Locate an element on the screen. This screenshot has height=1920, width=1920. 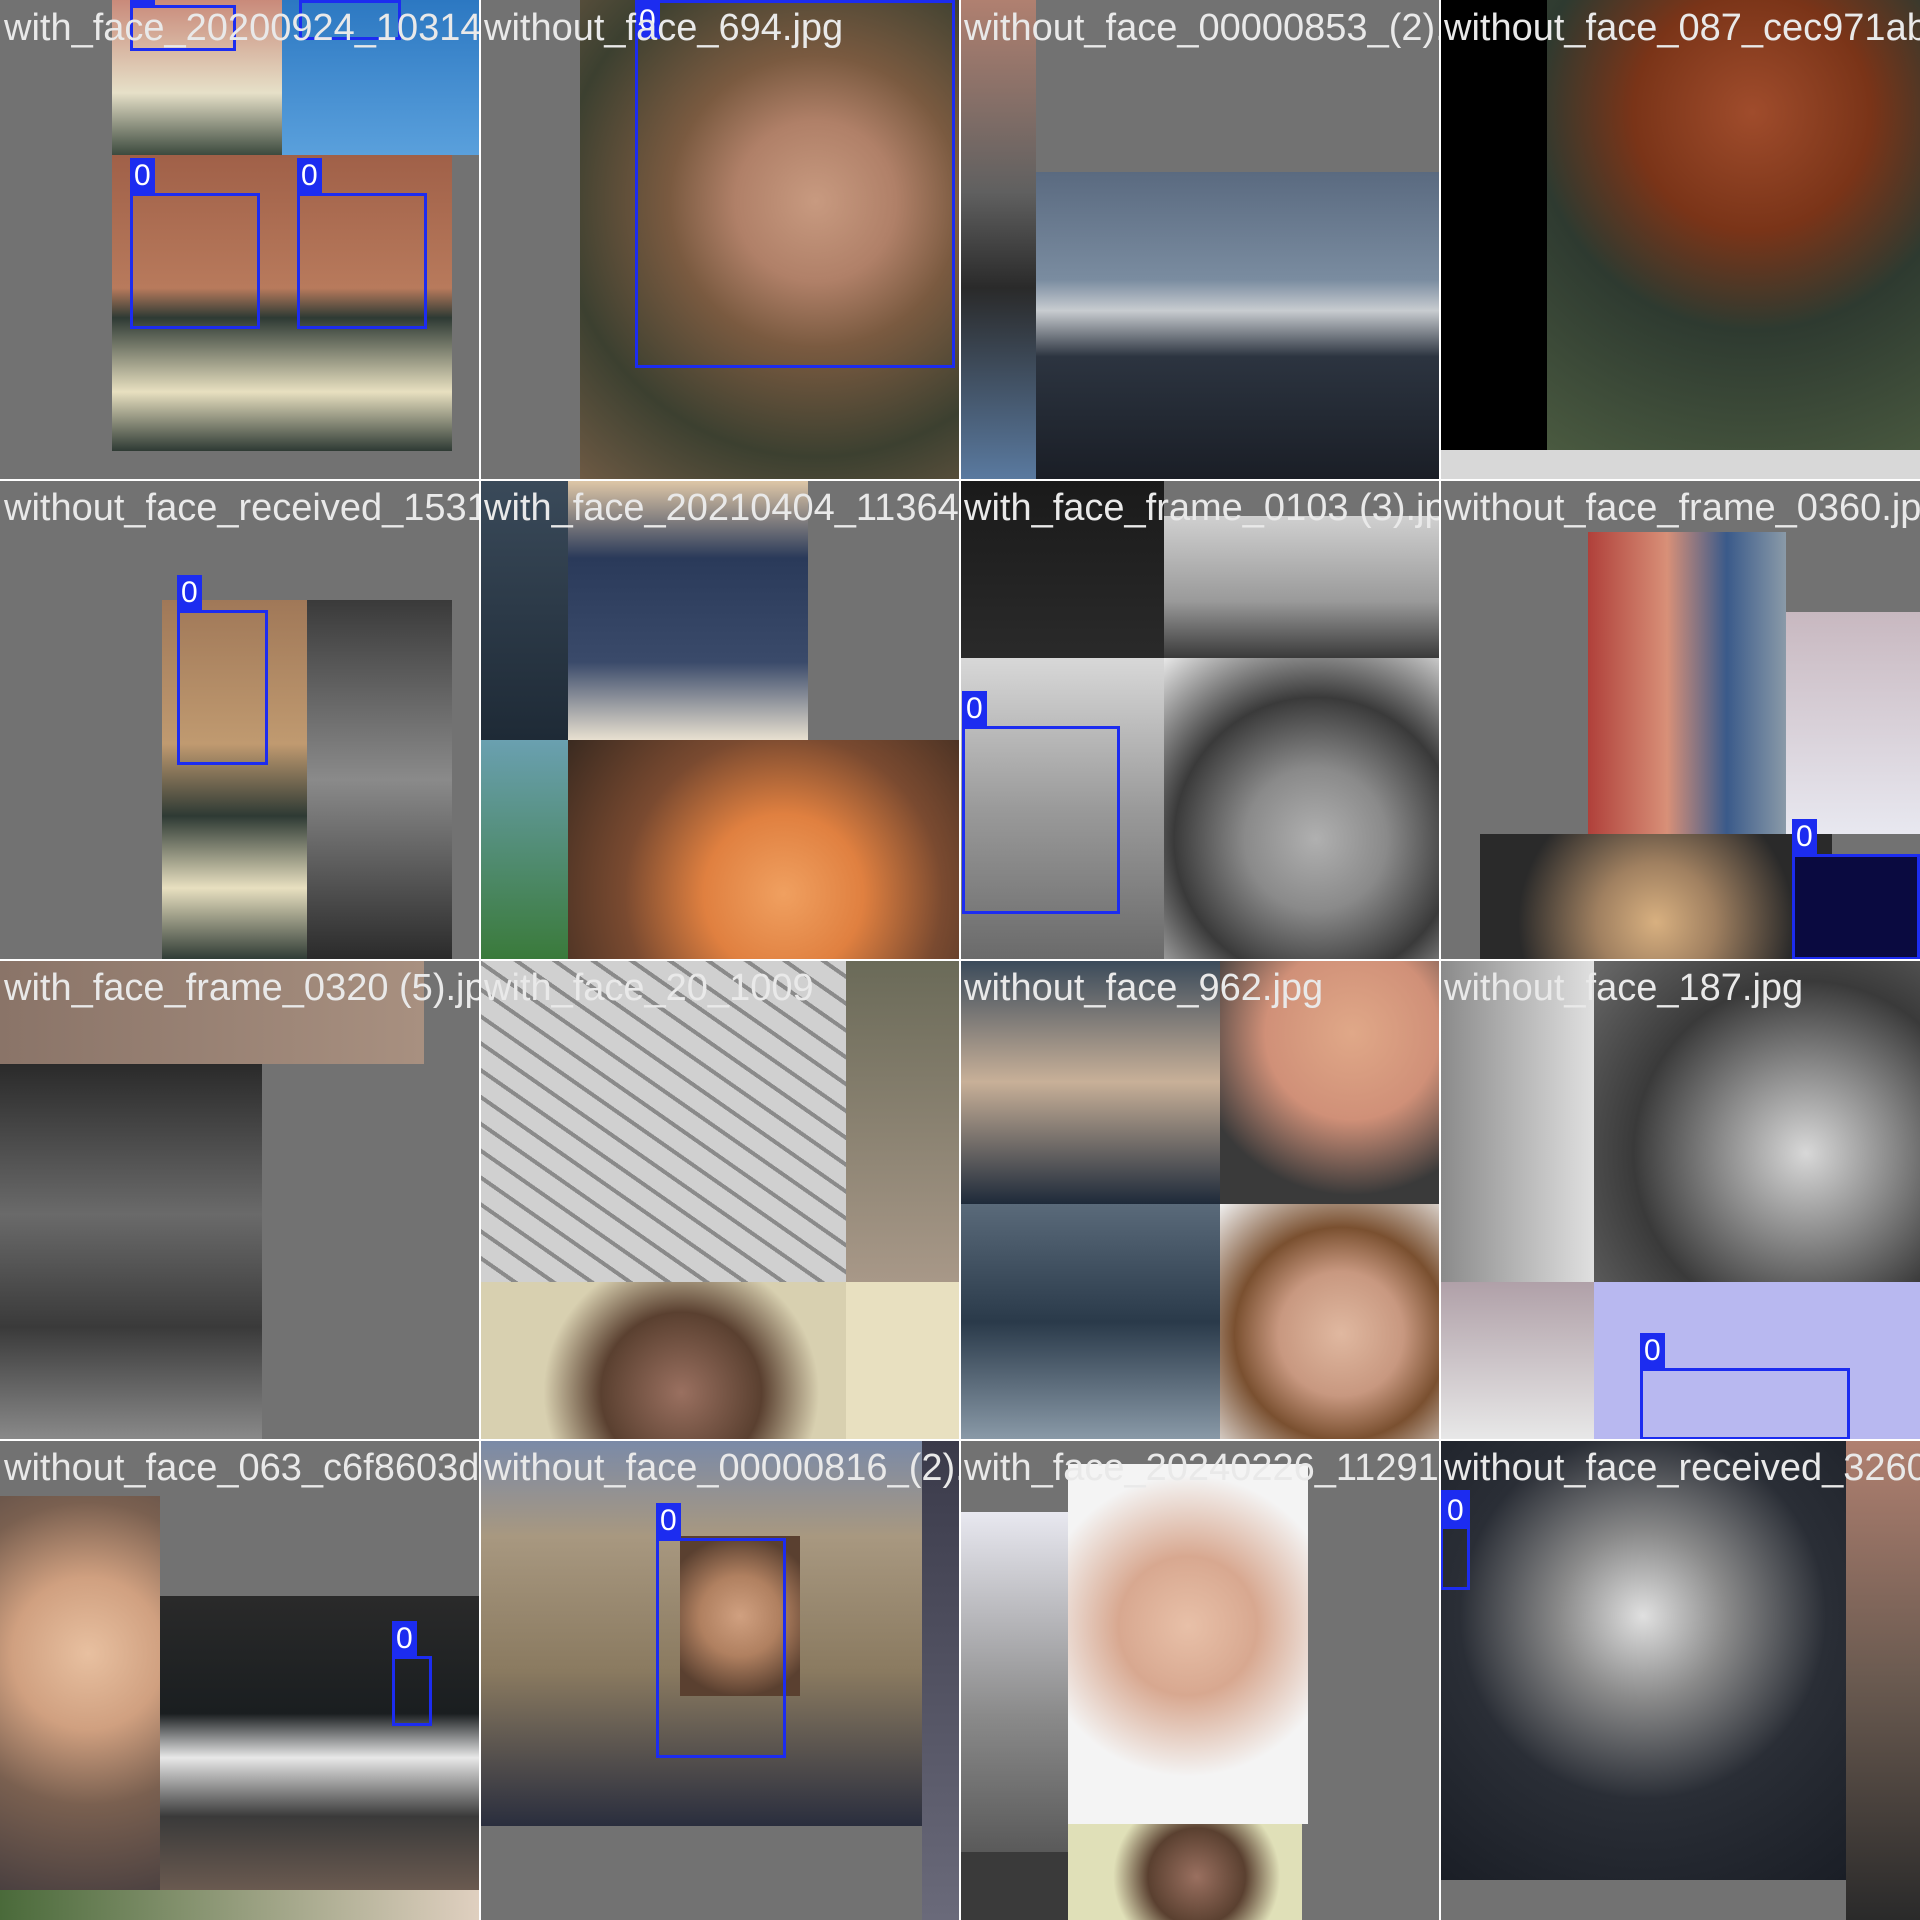
image-tile: without_face_00000853_(2).jpg is located at coordinates (1200, 240).